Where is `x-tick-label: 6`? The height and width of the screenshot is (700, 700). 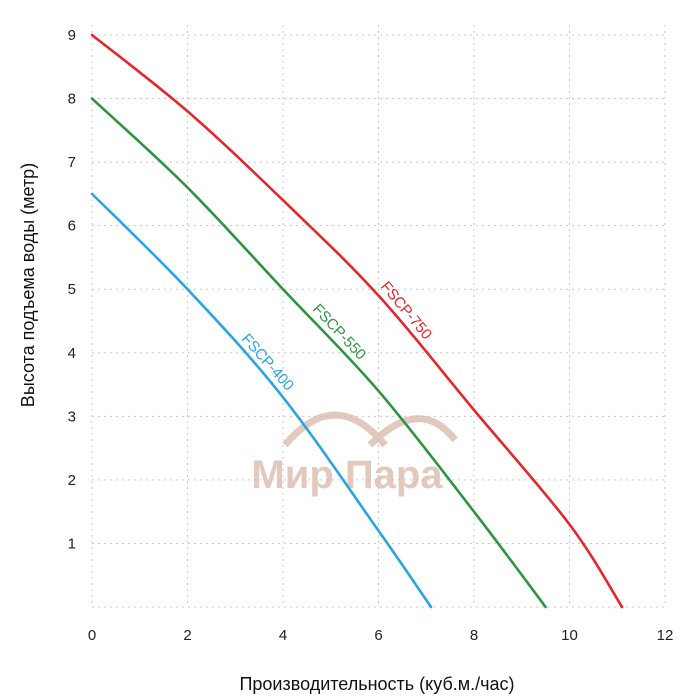 x-tick-label: 6 is located at coordinates (378, 635).